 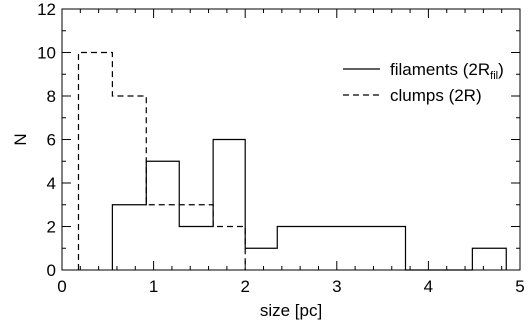 I want to click on x-tick-label: 5, so click(x=519, y=286).